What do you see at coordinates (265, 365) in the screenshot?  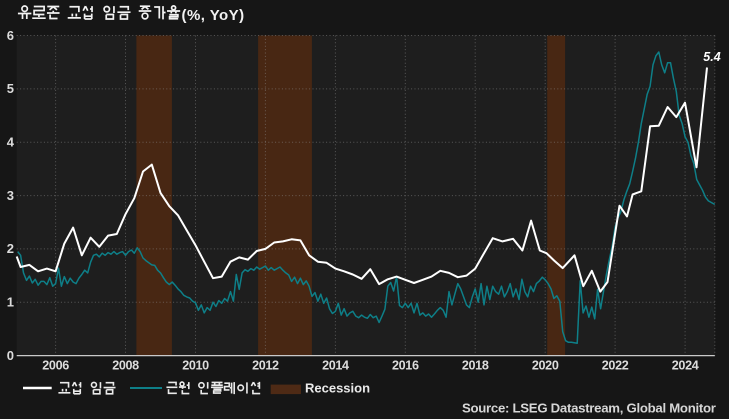 I see `svg-text: 2012` at bounding box center [265, 365].